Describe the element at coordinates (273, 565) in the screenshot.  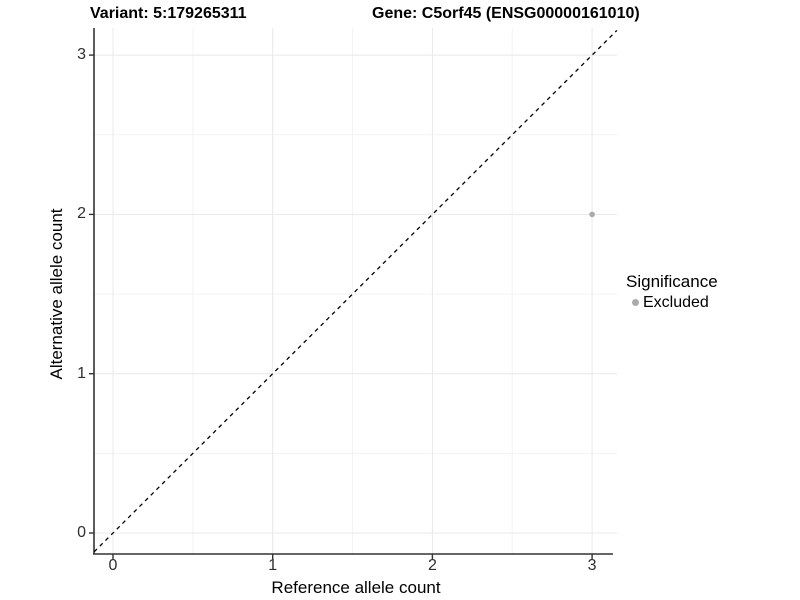
I see `x-tick-label: 1` at that location.